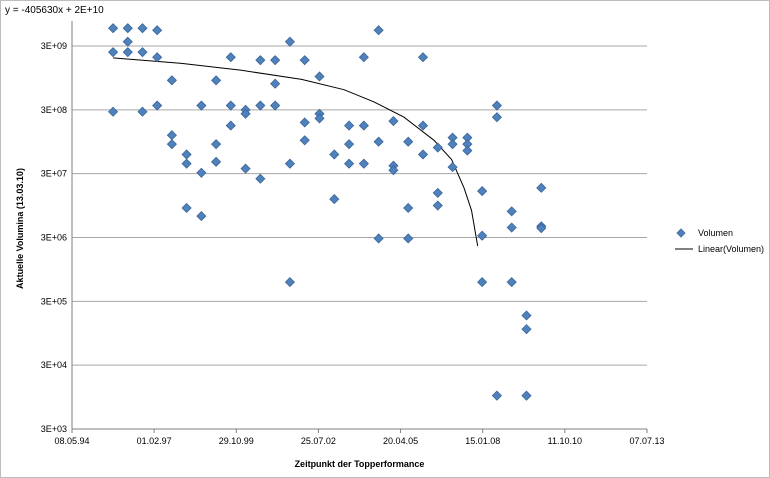 This screenshot has height=478, width=770. What do you see at coordinates (154, 441) in the screenshot?
I see `x-tick-label: 01.02.97` at bounding box center [154, 441].